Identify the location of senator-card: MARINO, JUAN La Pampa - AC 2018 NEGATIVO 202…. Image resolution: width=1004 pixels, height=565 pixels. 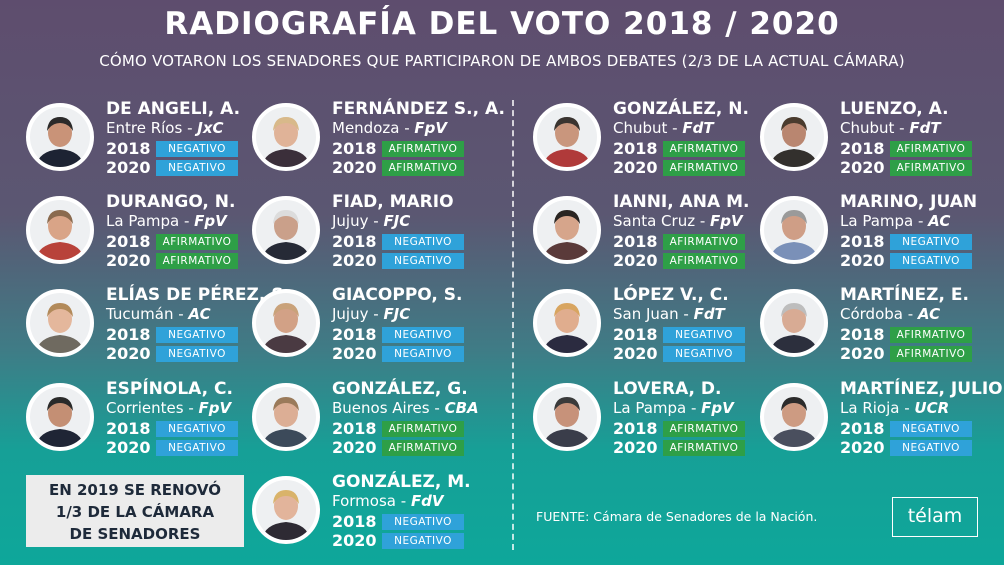
(872, 233).